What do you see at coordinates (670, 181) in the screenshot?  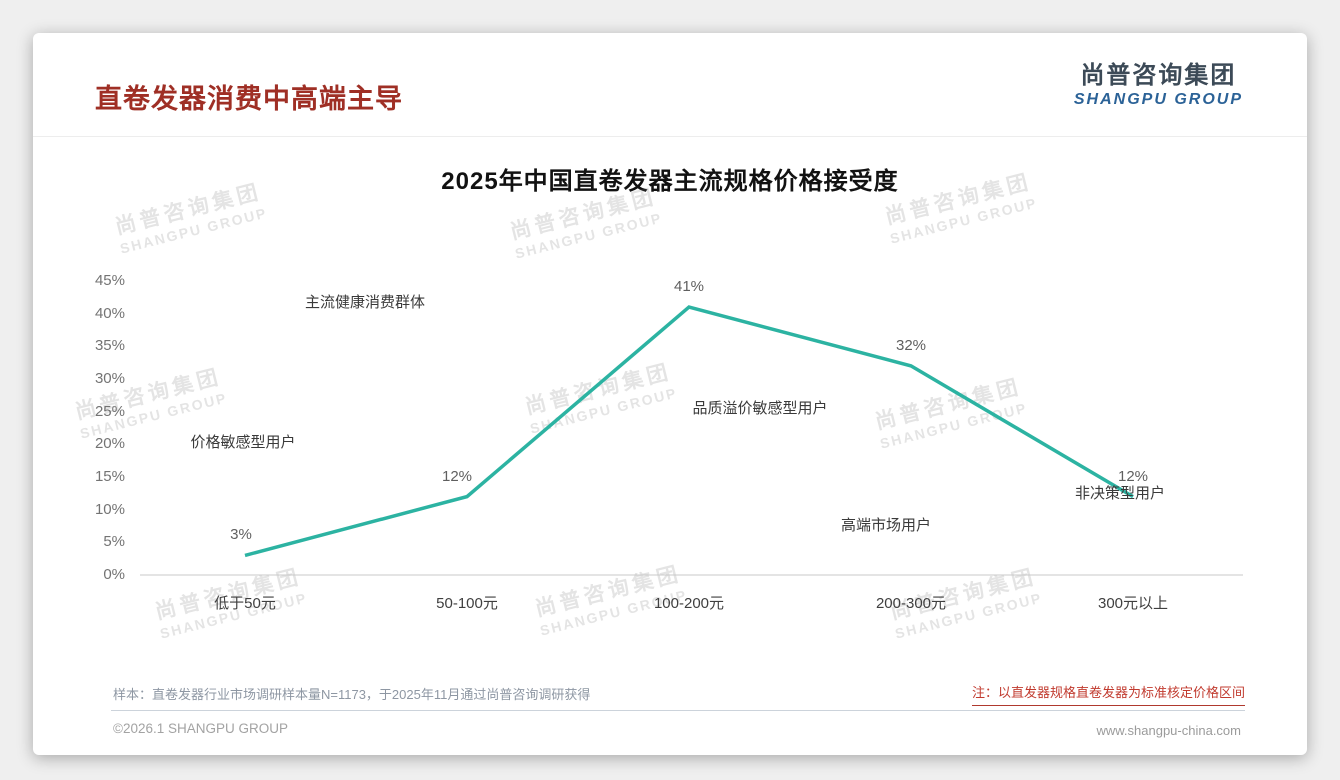 I see `chart-title: 2025年中国直卷发器主流规格价格接受度` at bounding box center [670, 181].